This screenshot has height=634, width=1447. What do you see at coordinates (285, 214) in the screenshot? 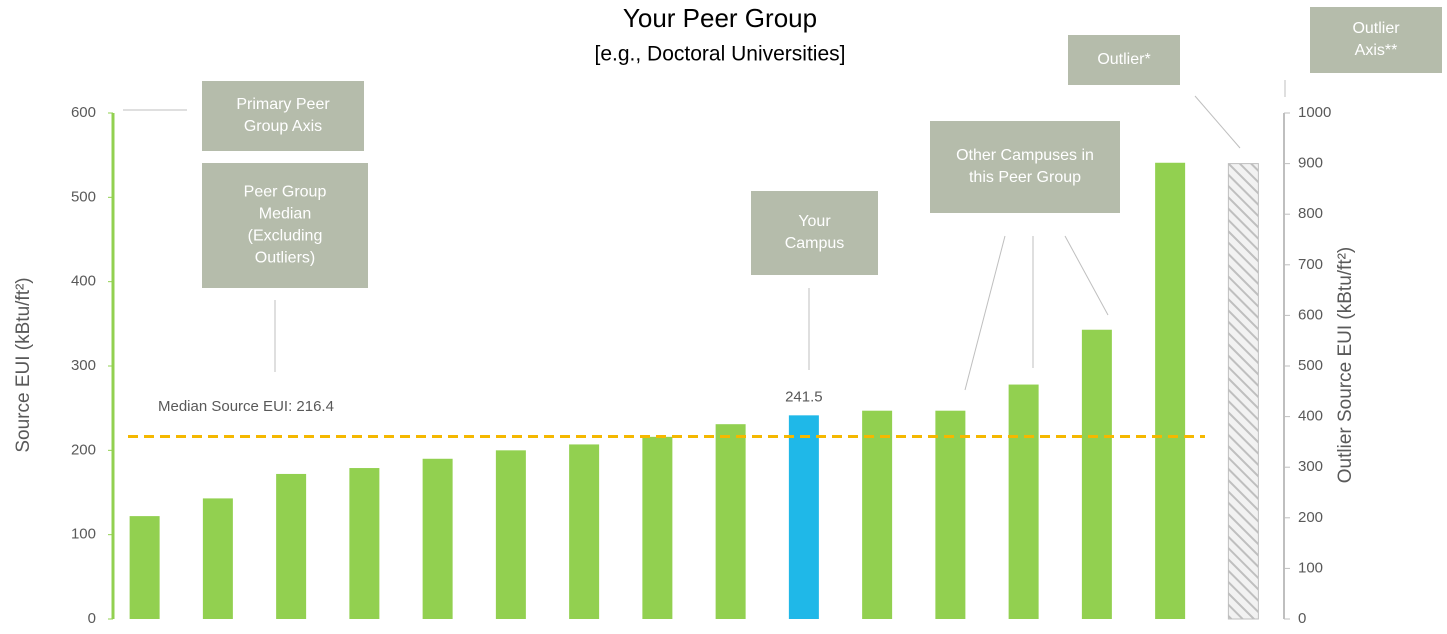
I see `annotation-text: Median` at bounding box center [285, 214].